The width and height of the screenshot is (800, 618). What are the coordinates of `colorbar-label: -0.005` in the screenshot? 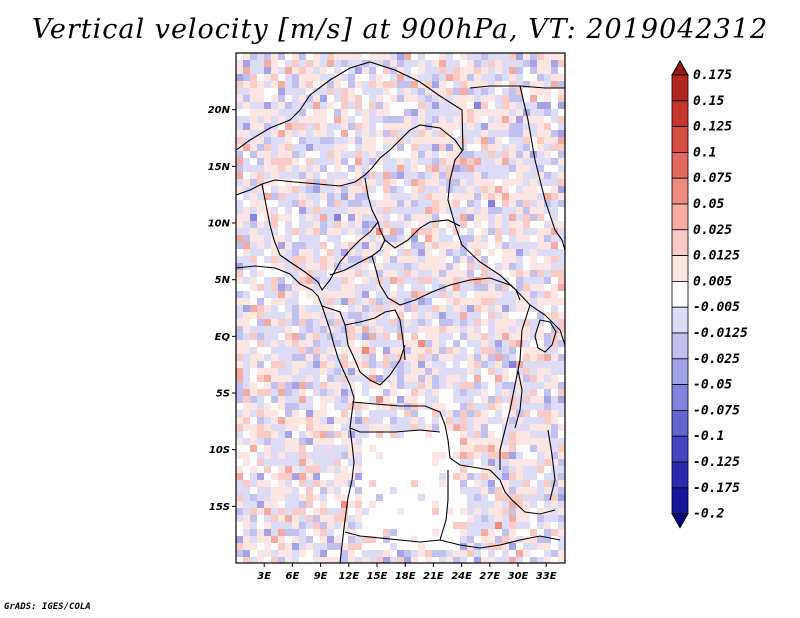 It's located at (716, 307).